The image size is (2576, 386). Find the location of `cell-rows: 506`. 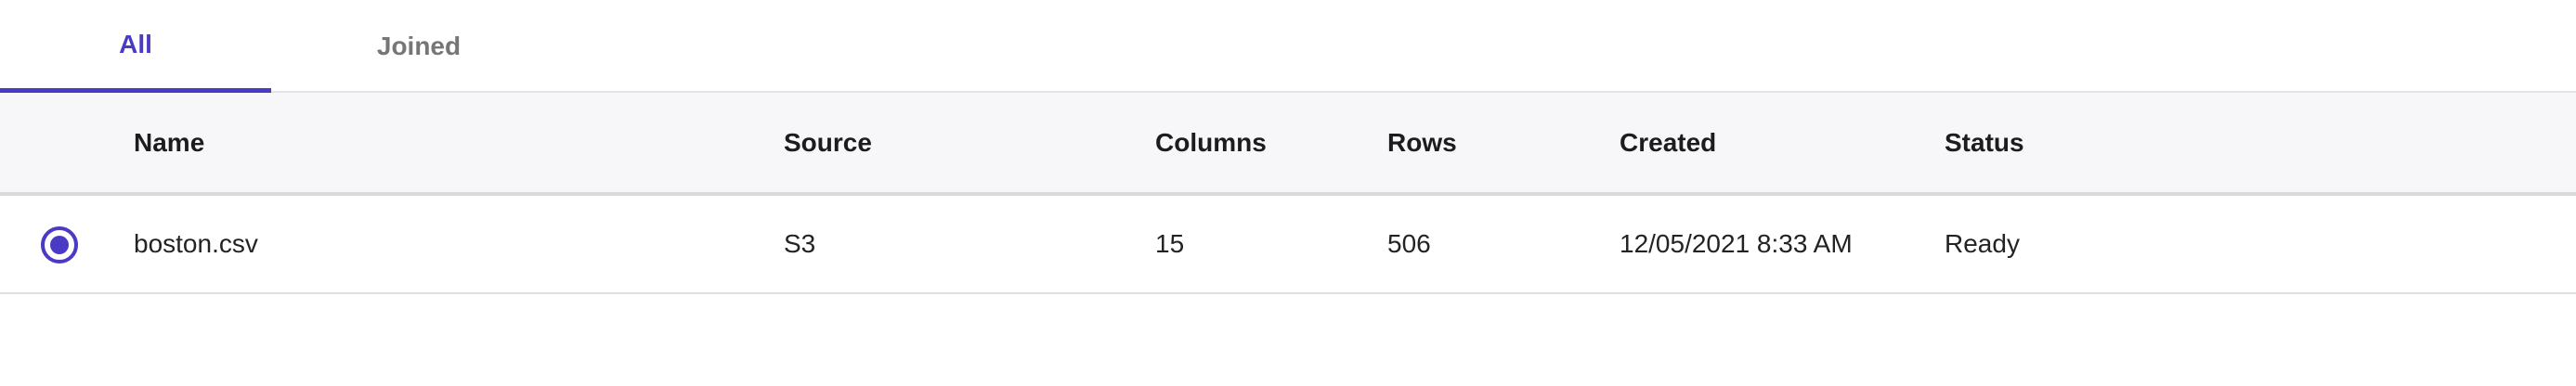

cell-rows: 506 is located at coordinates (1409, 243).